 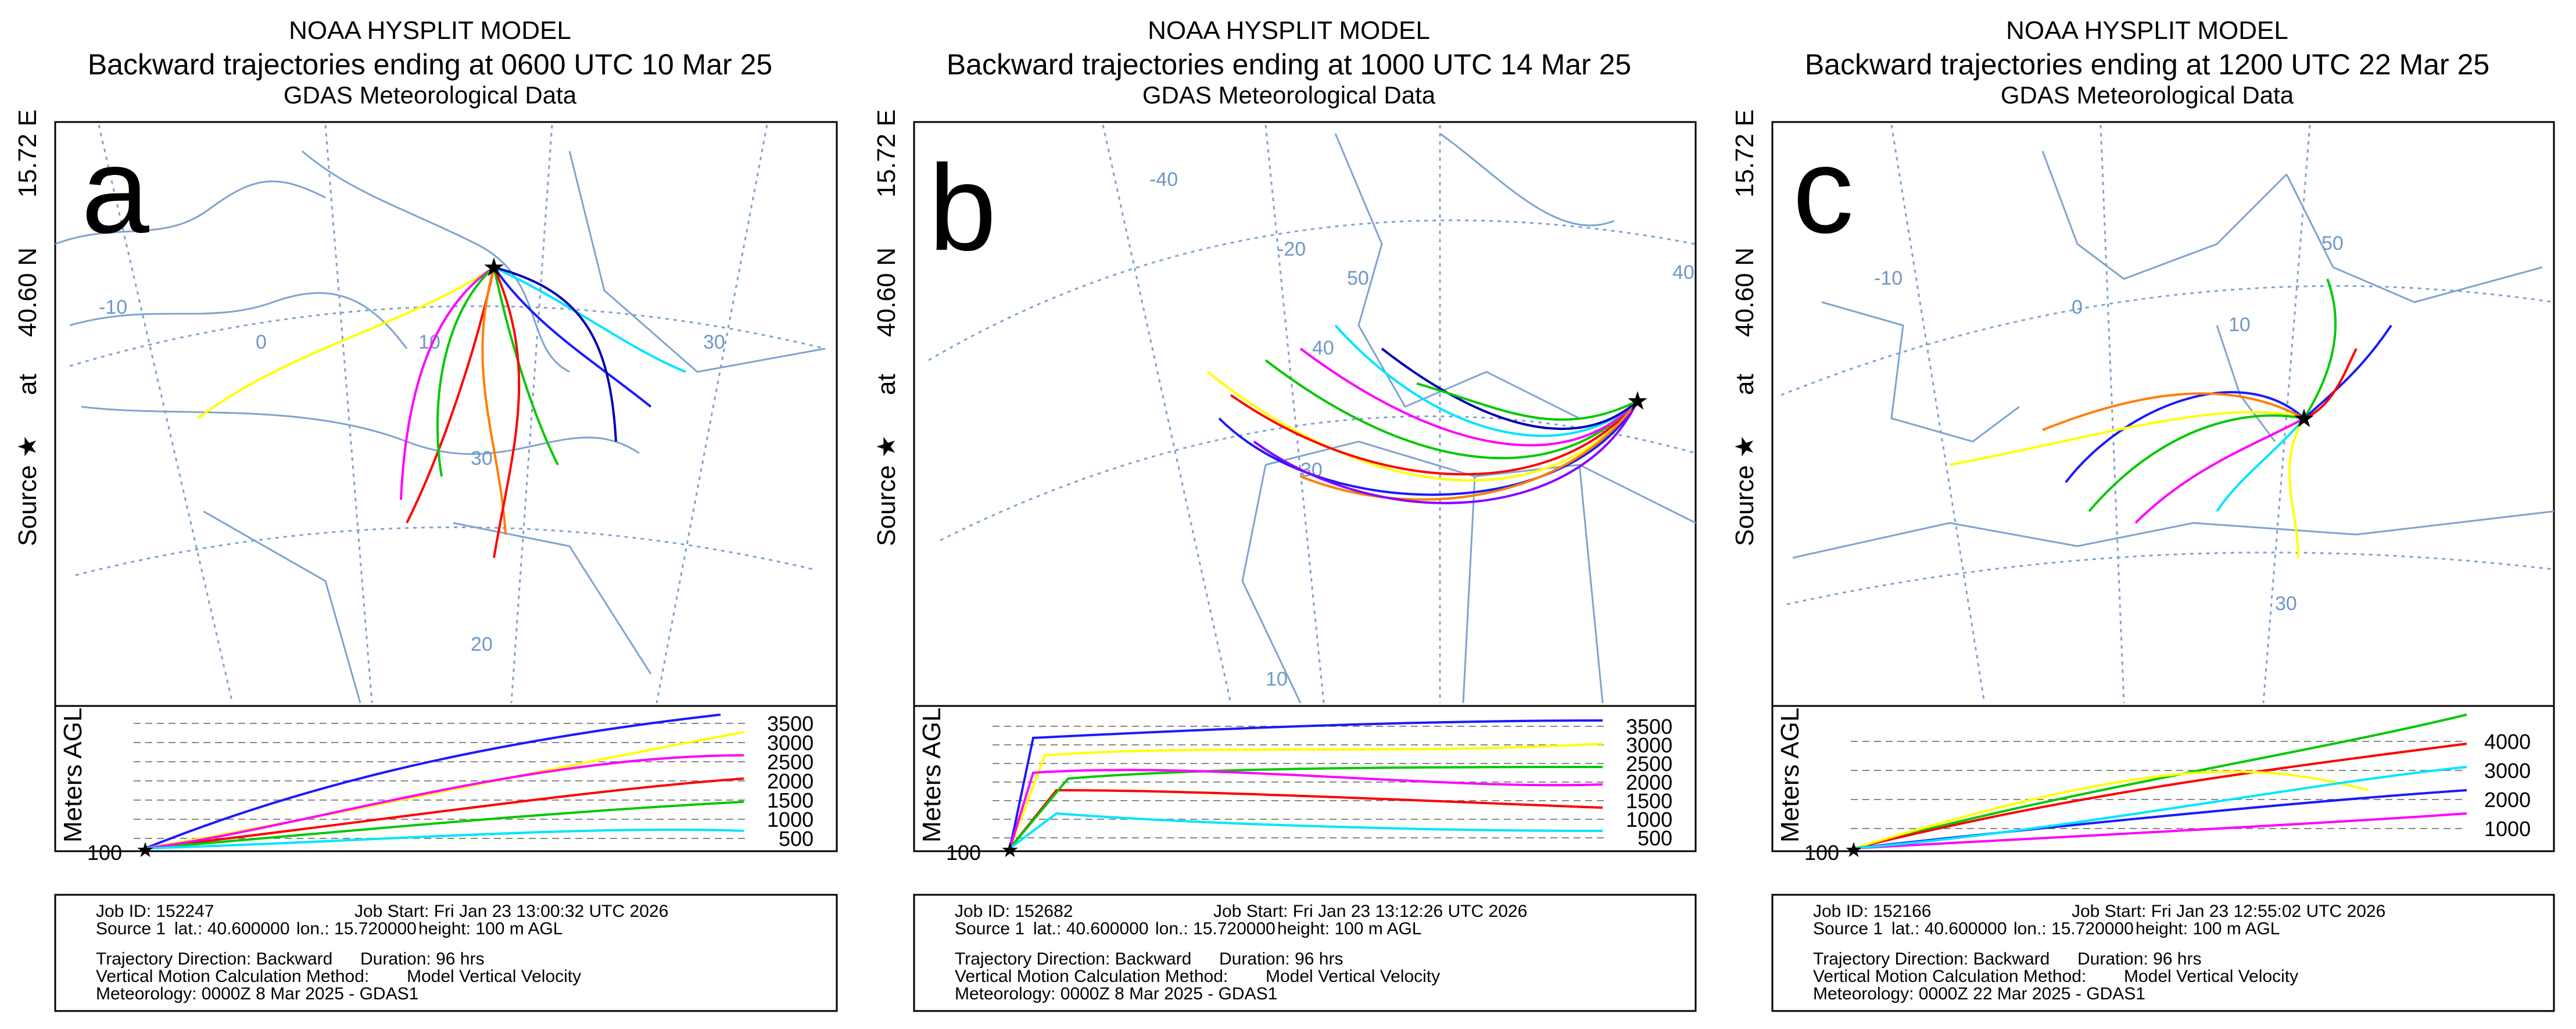 What do you see at coordinates (2228, 911) in the screenshot?
I see `job-start: Job Start: Fri Jan 23 12:55:02 UTC 2026` at bounding box center [2228, 911].